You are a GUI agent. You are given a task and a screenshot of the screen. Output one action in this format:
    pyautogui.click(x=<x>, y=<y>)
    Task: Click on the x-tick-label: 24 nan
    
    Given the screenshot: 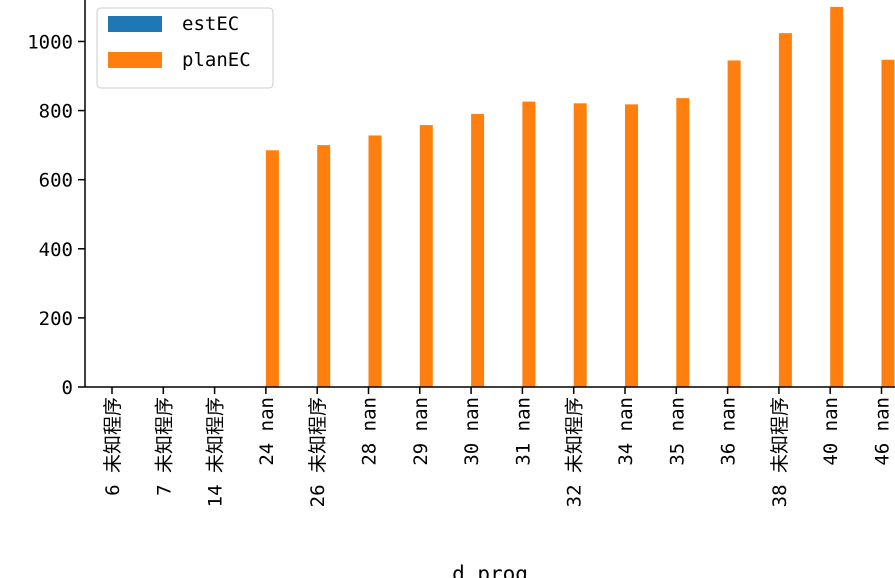 What is the action you would take?
    pyautogui.click(x=267, y=431)
    